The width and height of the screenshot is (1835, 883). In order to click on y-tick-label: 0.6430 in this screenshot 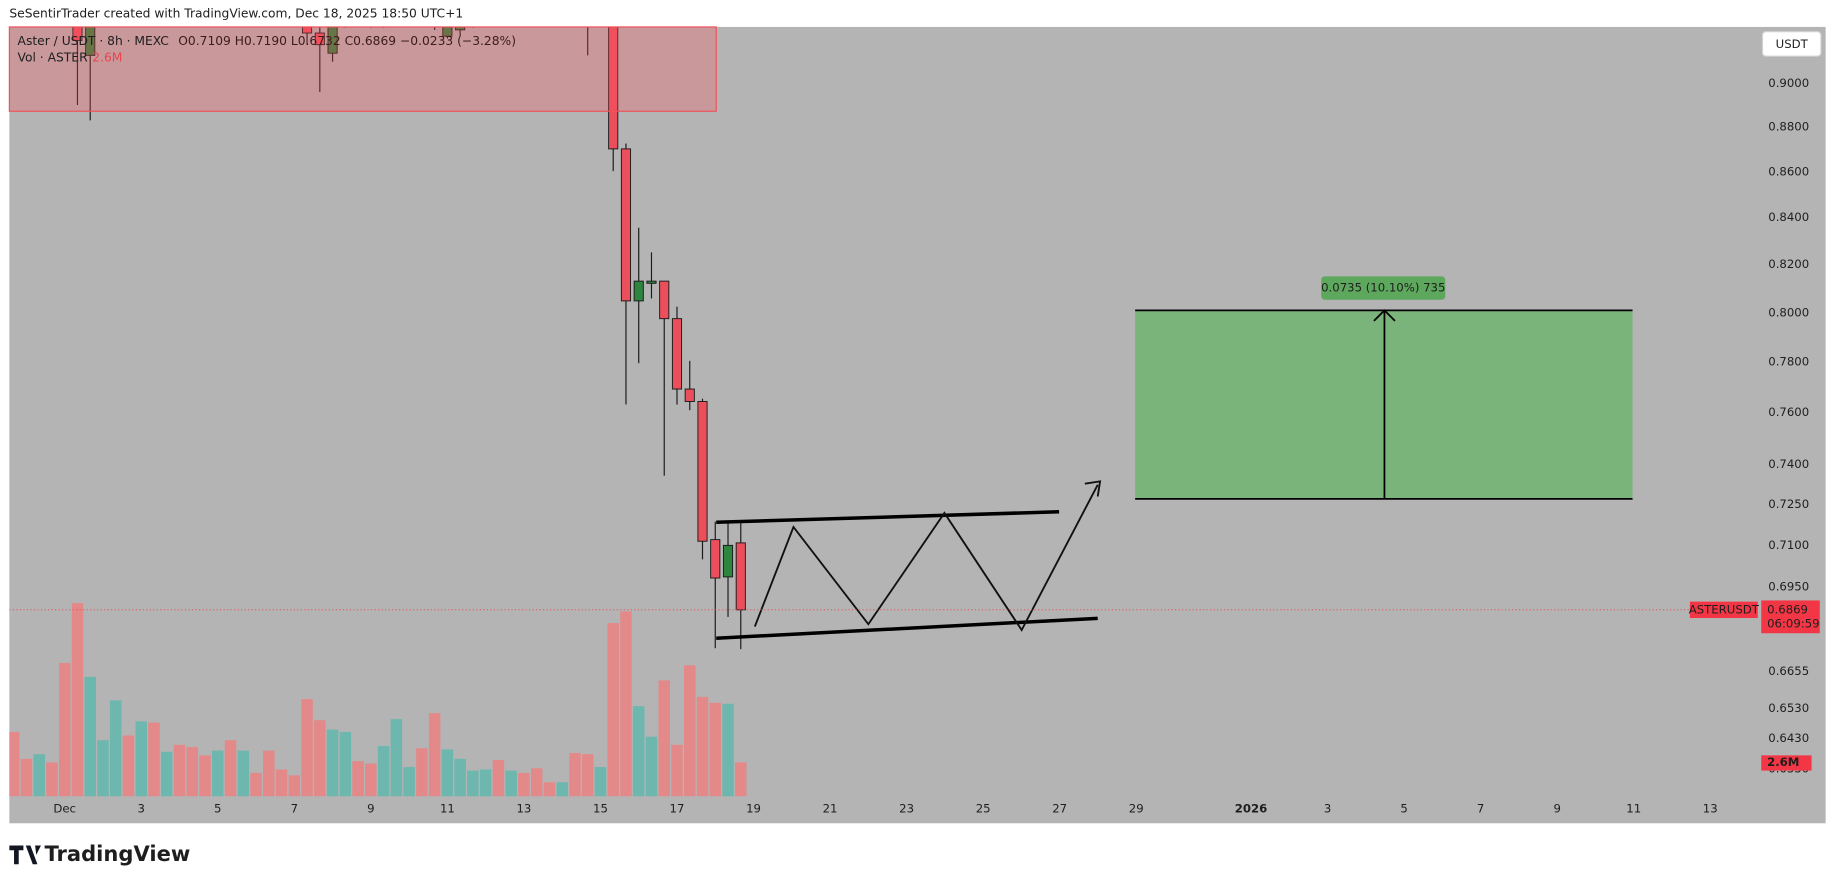, I will do `click(1788, 738)`.